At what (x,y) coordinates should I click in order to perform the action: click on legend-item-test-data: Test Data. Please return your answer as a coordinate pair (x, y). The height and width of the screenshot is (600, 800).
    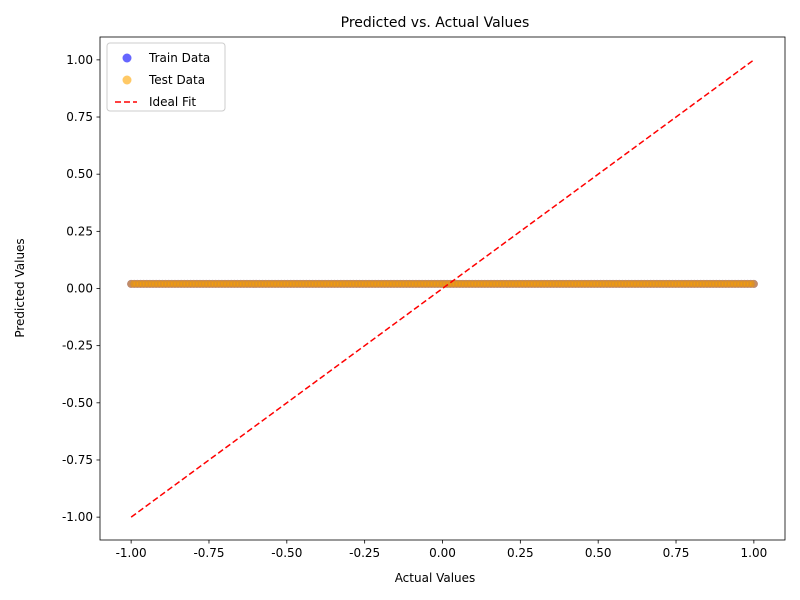
    Looking at the image, I should click on (163, 80).